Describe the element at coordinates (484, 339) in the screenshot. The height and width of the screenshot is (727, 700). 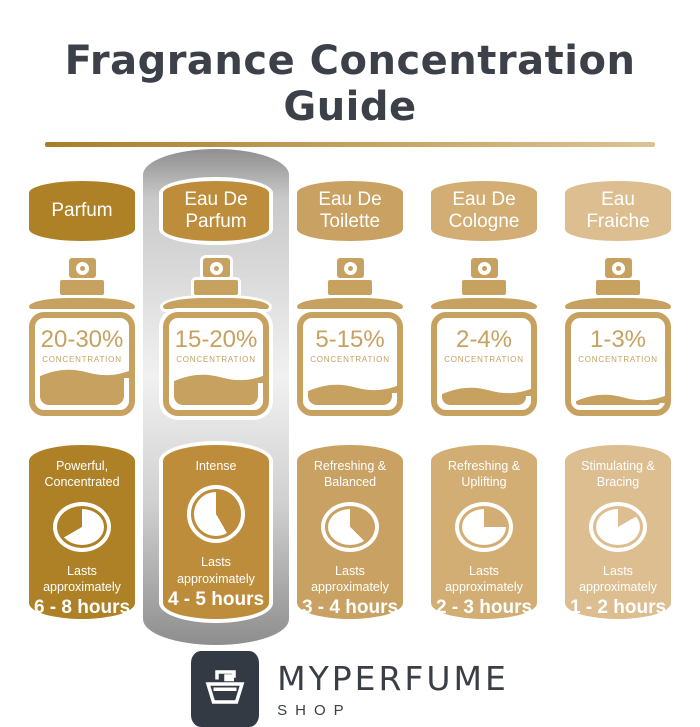
I see `concentration-value: 2-4%` at that location.